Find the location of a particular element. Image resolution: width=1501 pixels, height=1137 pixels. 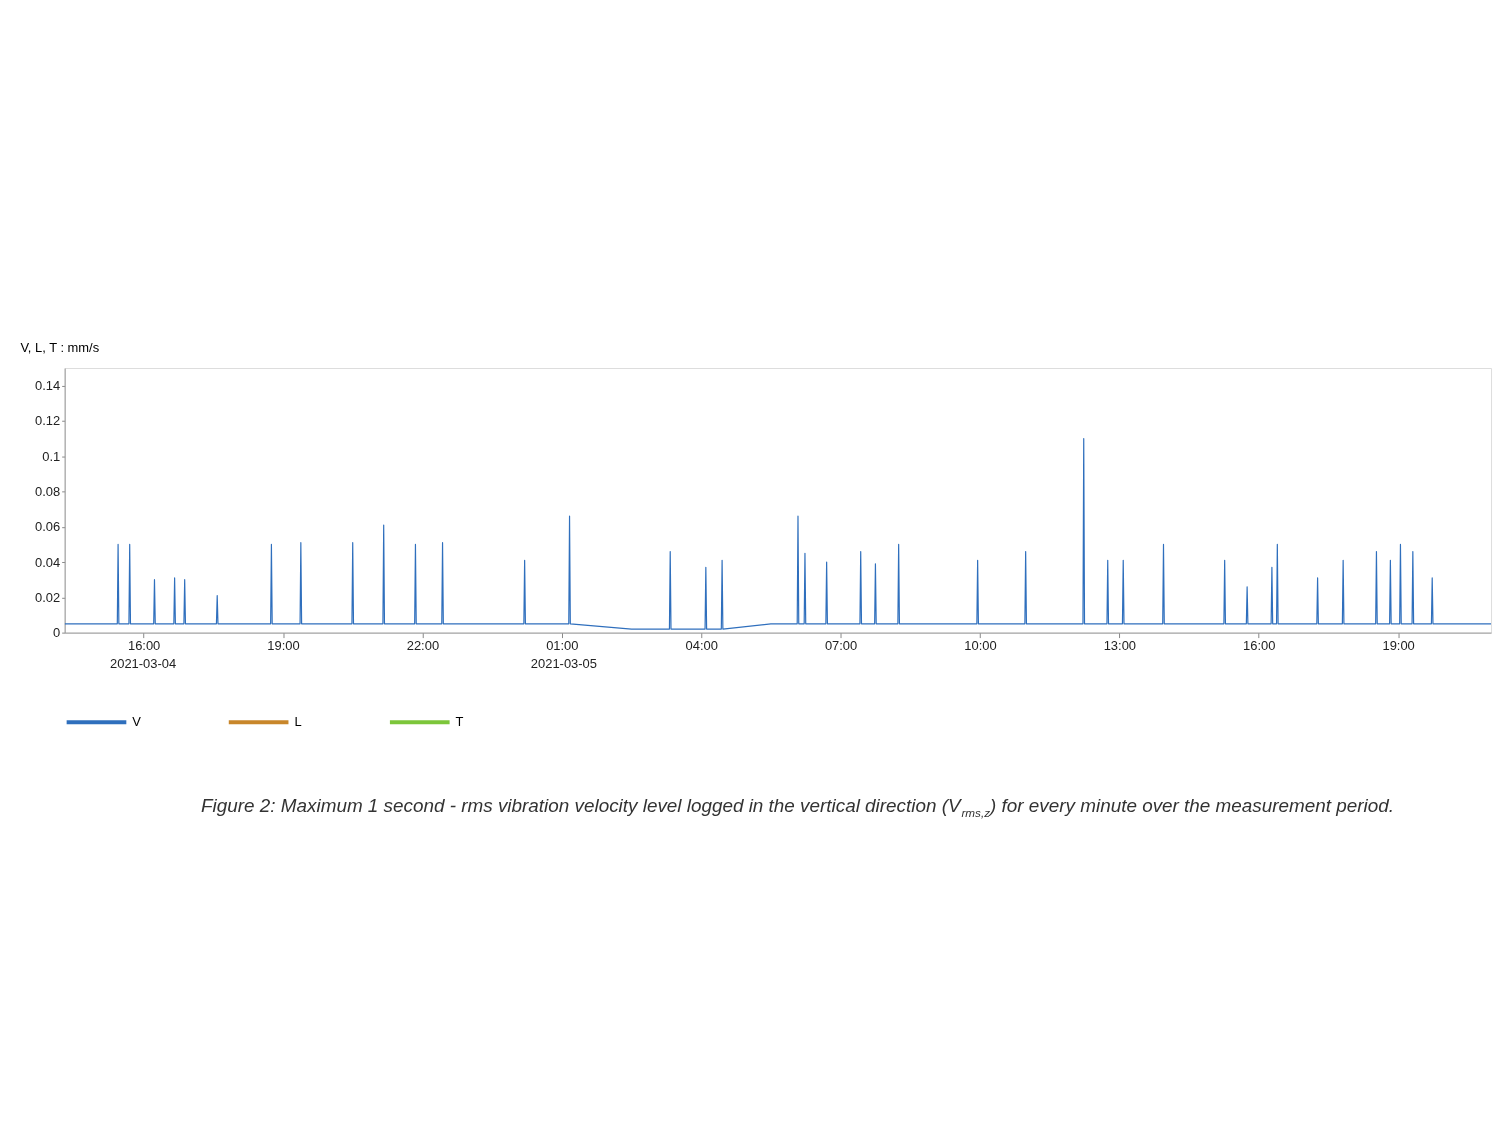

y-tick-label: 0 is located at coordinates (56, 633).